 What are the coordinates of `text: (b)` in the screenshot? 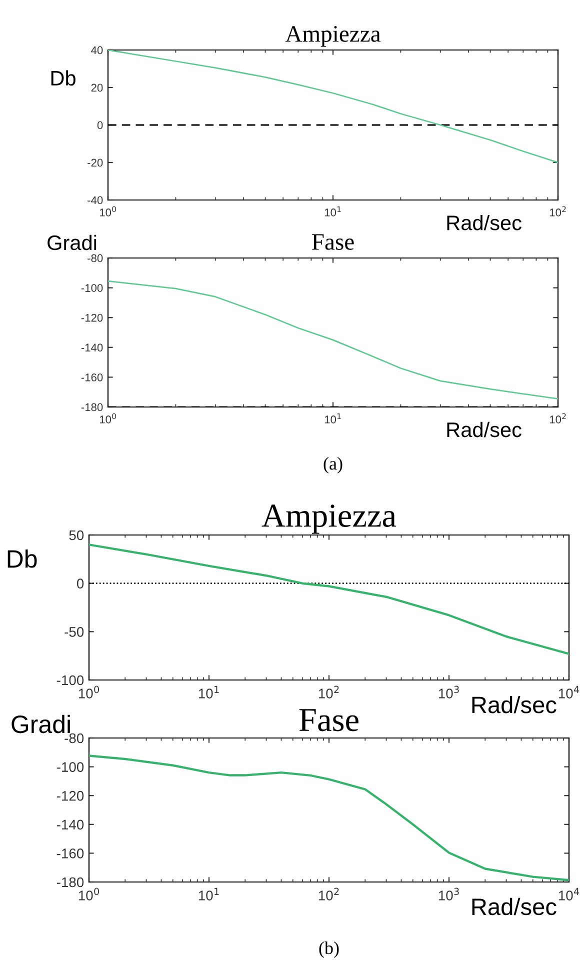 It's located at (329, 949).